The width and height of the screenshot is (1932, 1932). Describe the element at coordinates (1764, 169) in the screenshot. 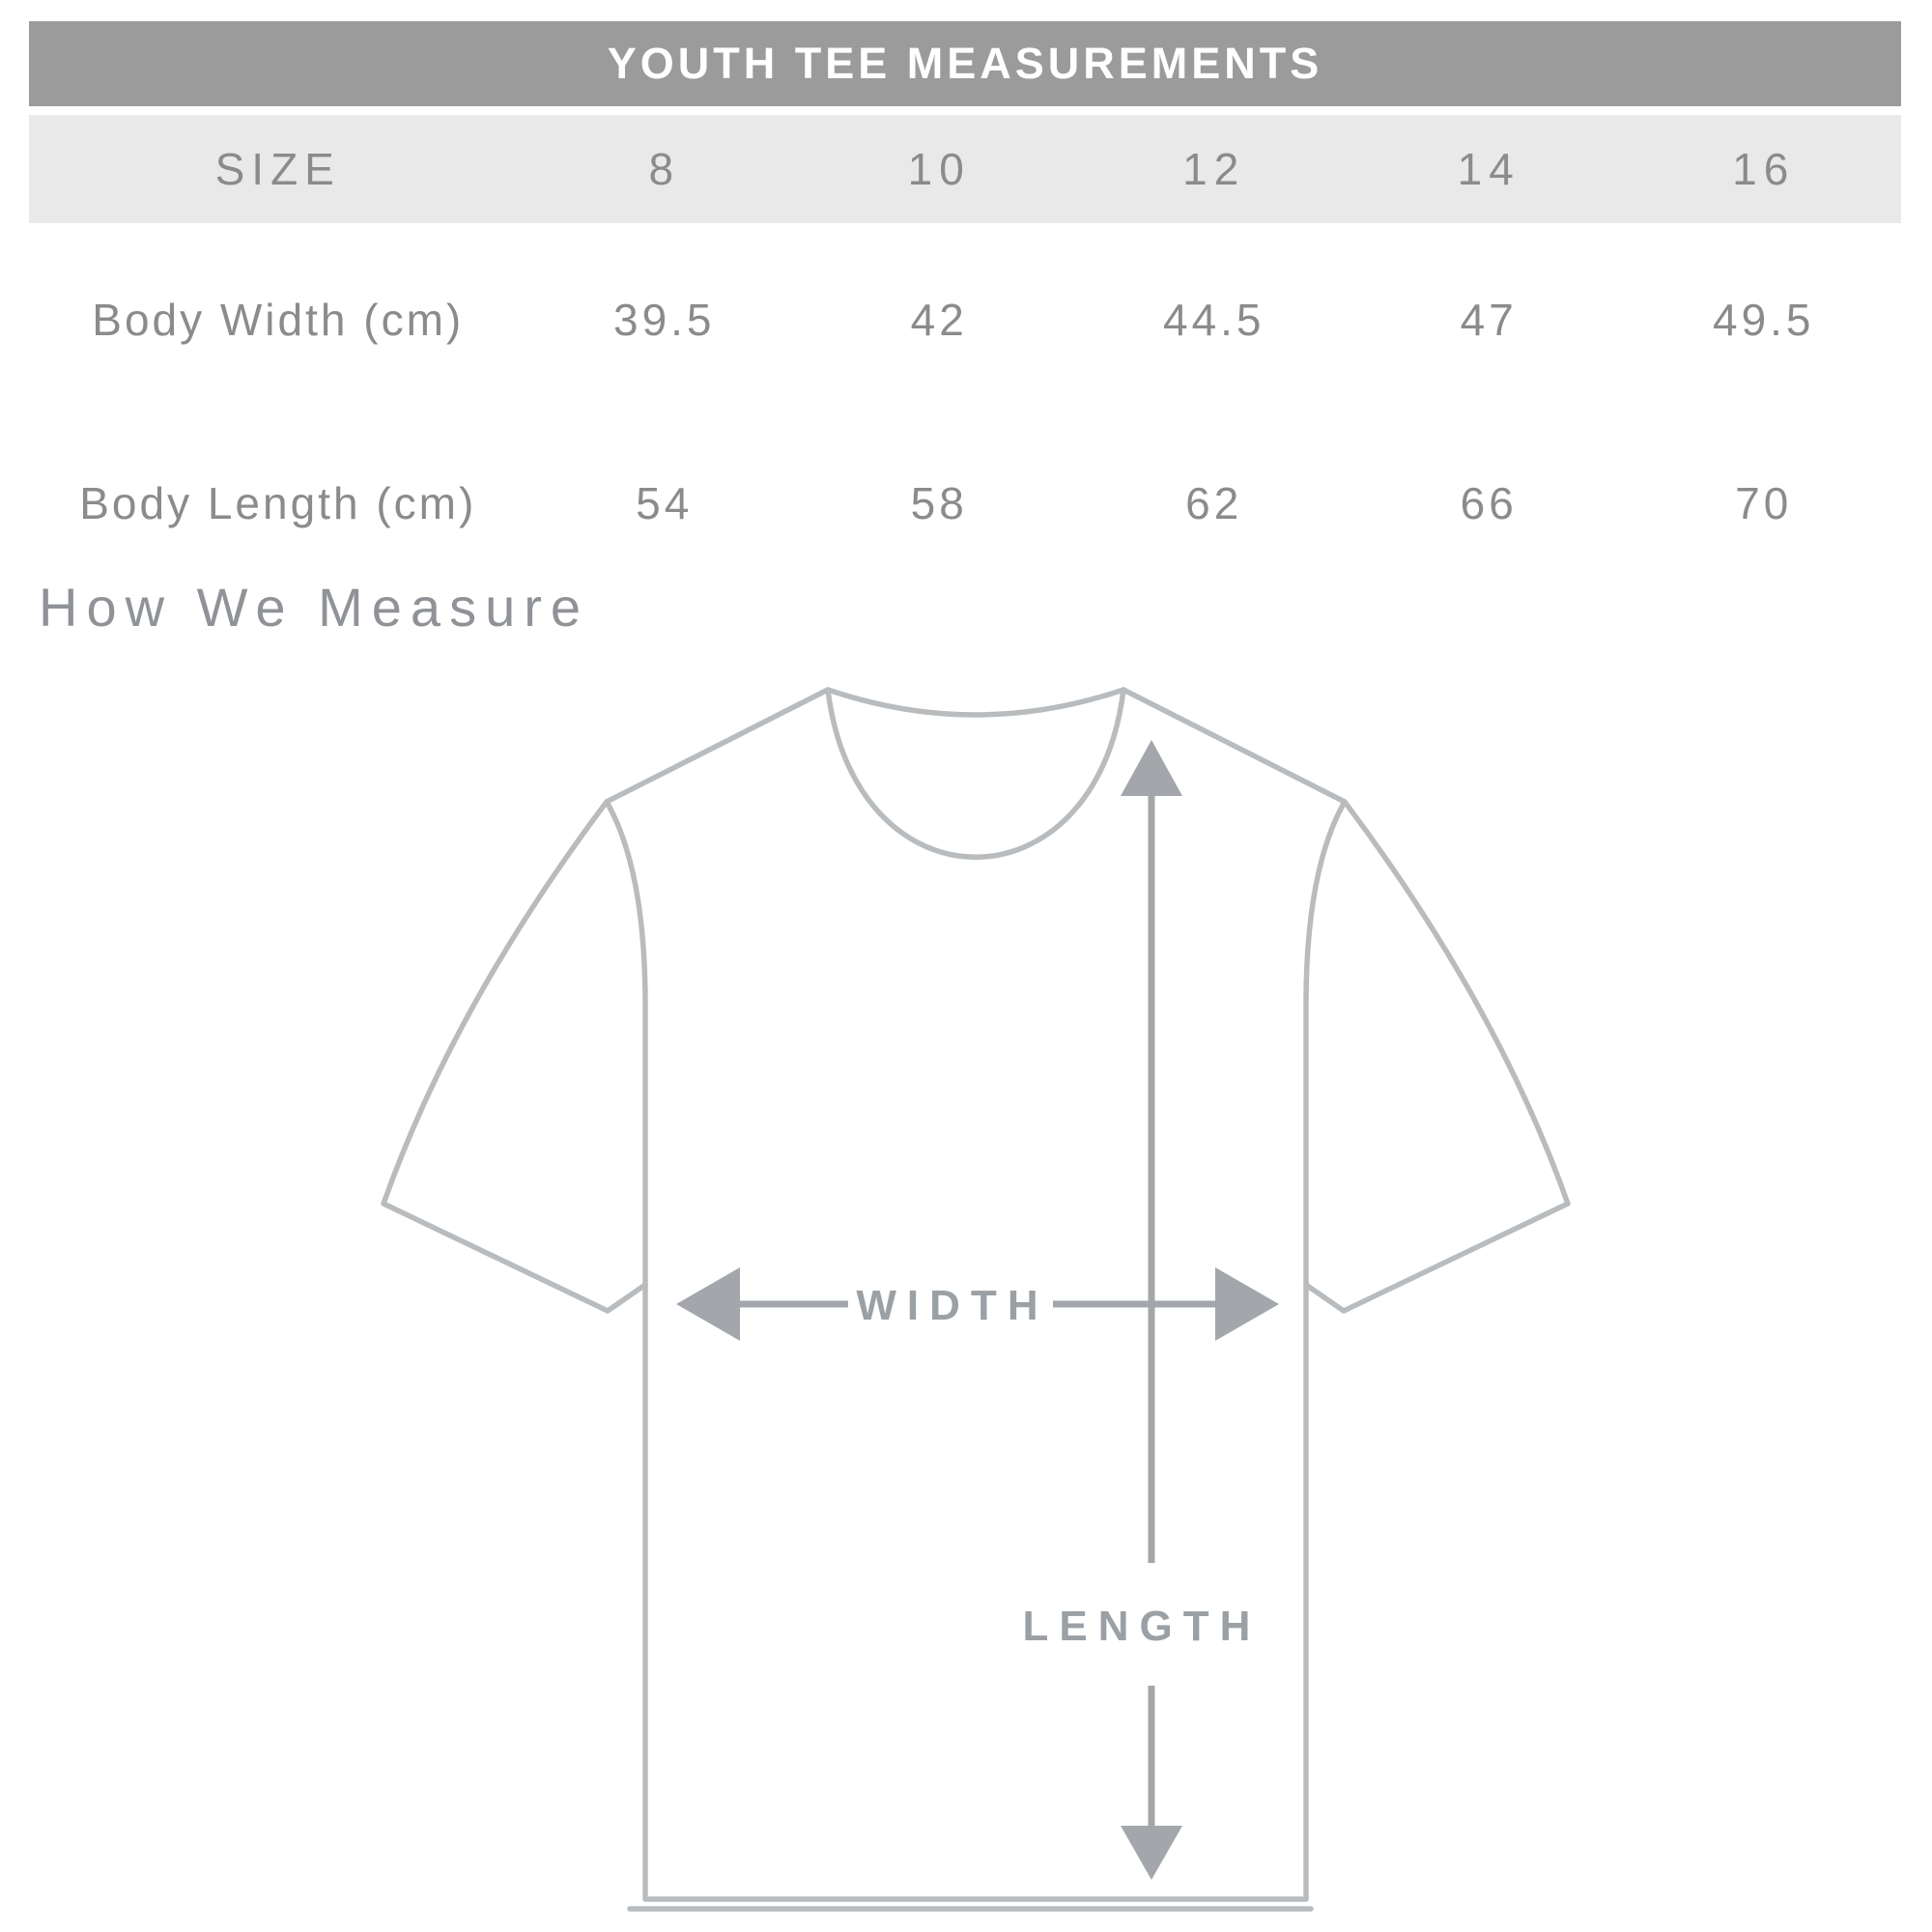

I see `size-col-16: 16` at that location.